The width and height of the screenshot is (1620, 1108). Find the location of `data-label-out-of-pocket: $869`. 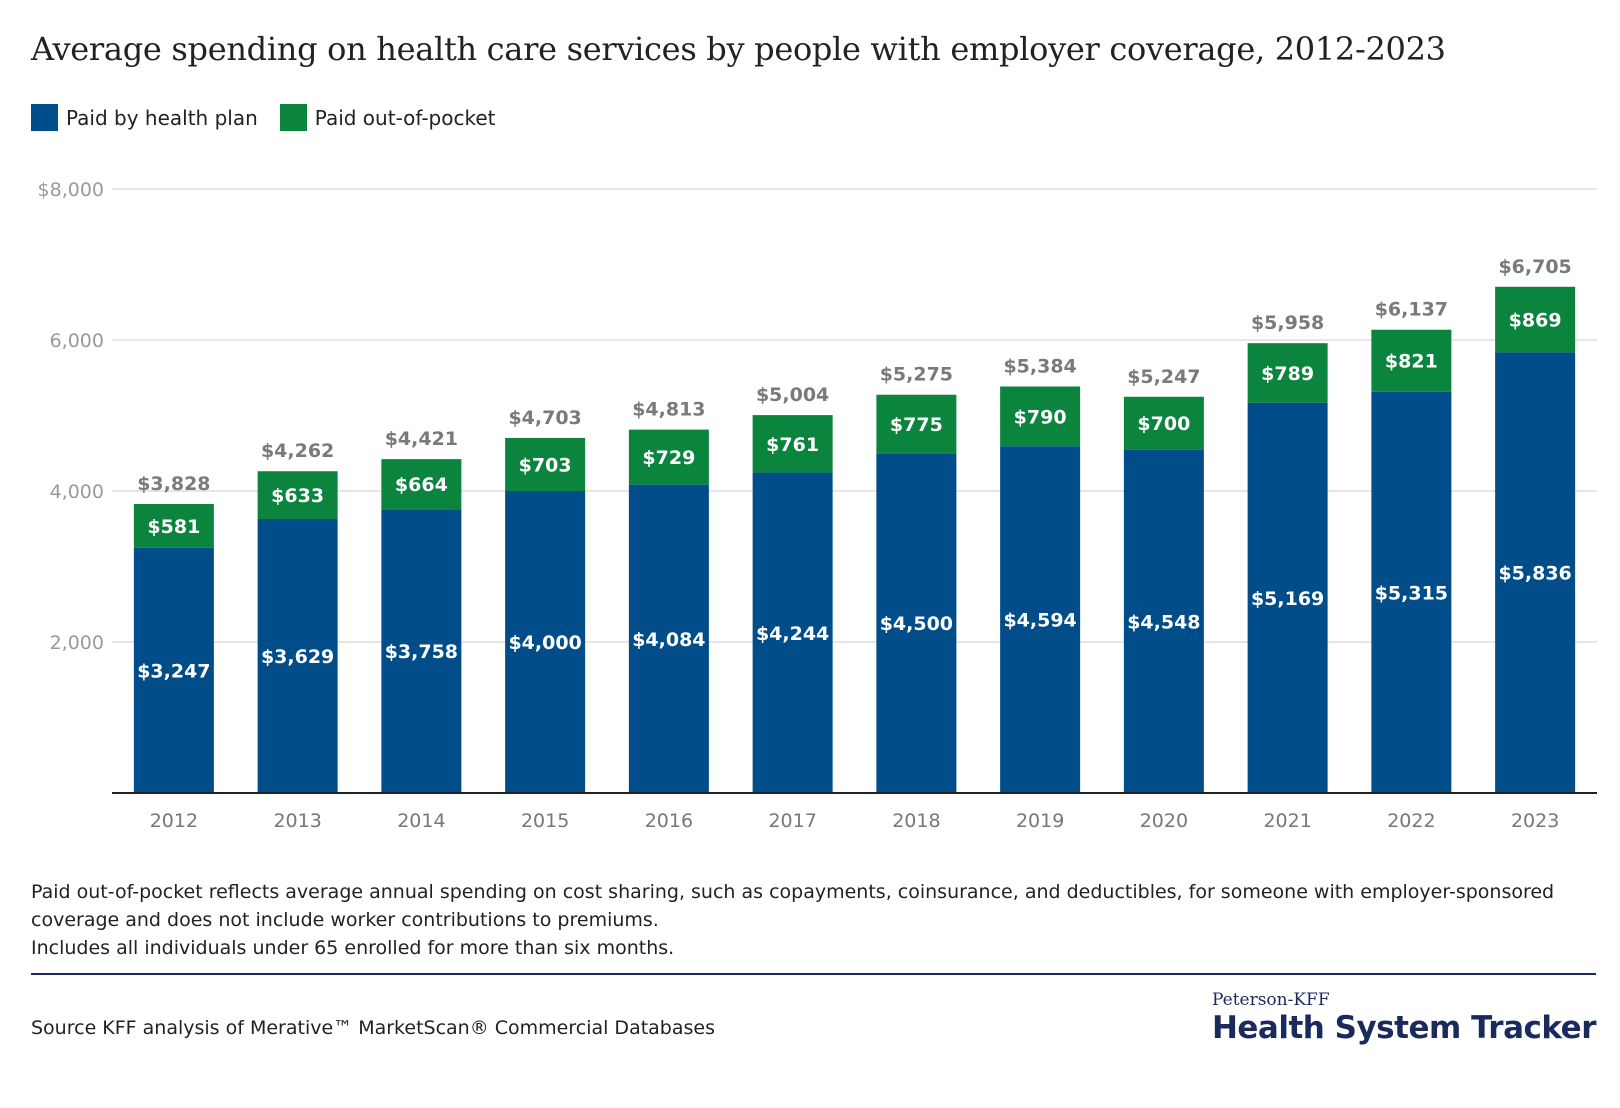

data-label-out-of-pocket: $869 is located at coordinates (1535, 321).